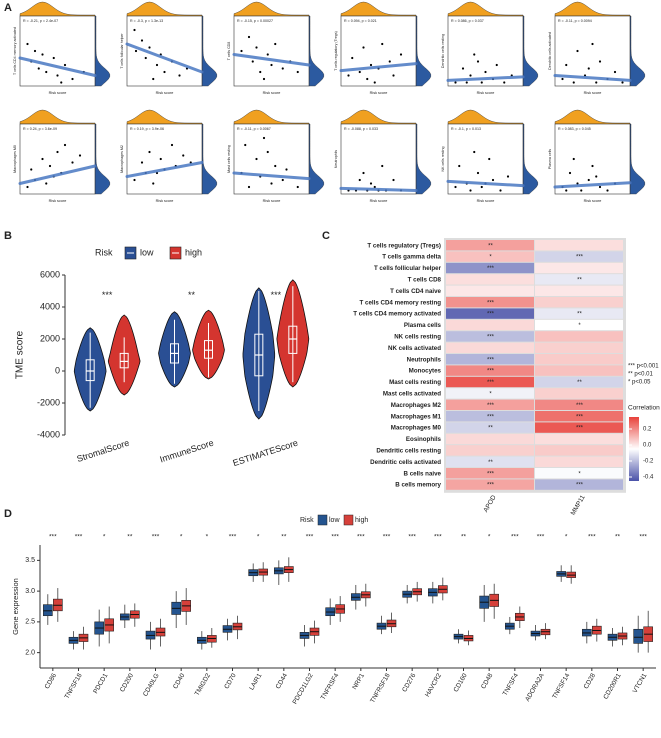 This screenshot has height=738, width=661. I want to click on row-label: Eosinophils, so click(424, 439).